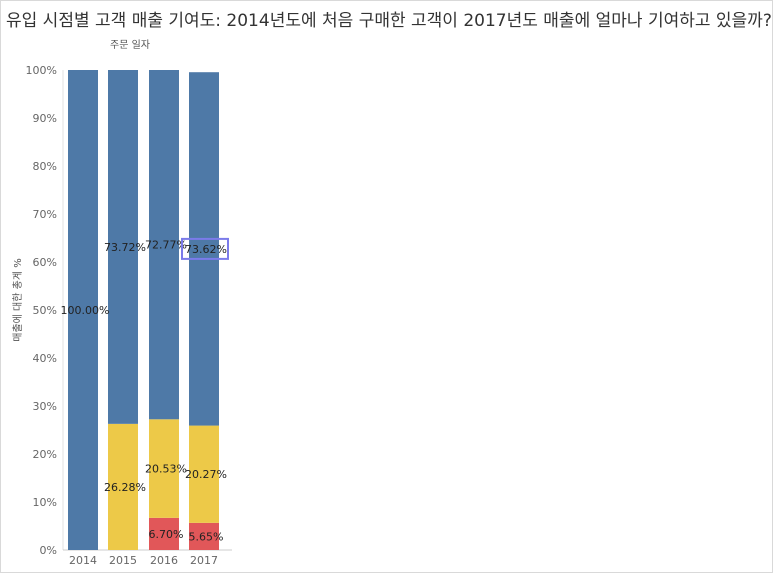 The width and height of the screenshot is (773, 573). Describe the element at coordinates (45, 214) in the screenshot. I see `y-tick-label: 70%` at that location.